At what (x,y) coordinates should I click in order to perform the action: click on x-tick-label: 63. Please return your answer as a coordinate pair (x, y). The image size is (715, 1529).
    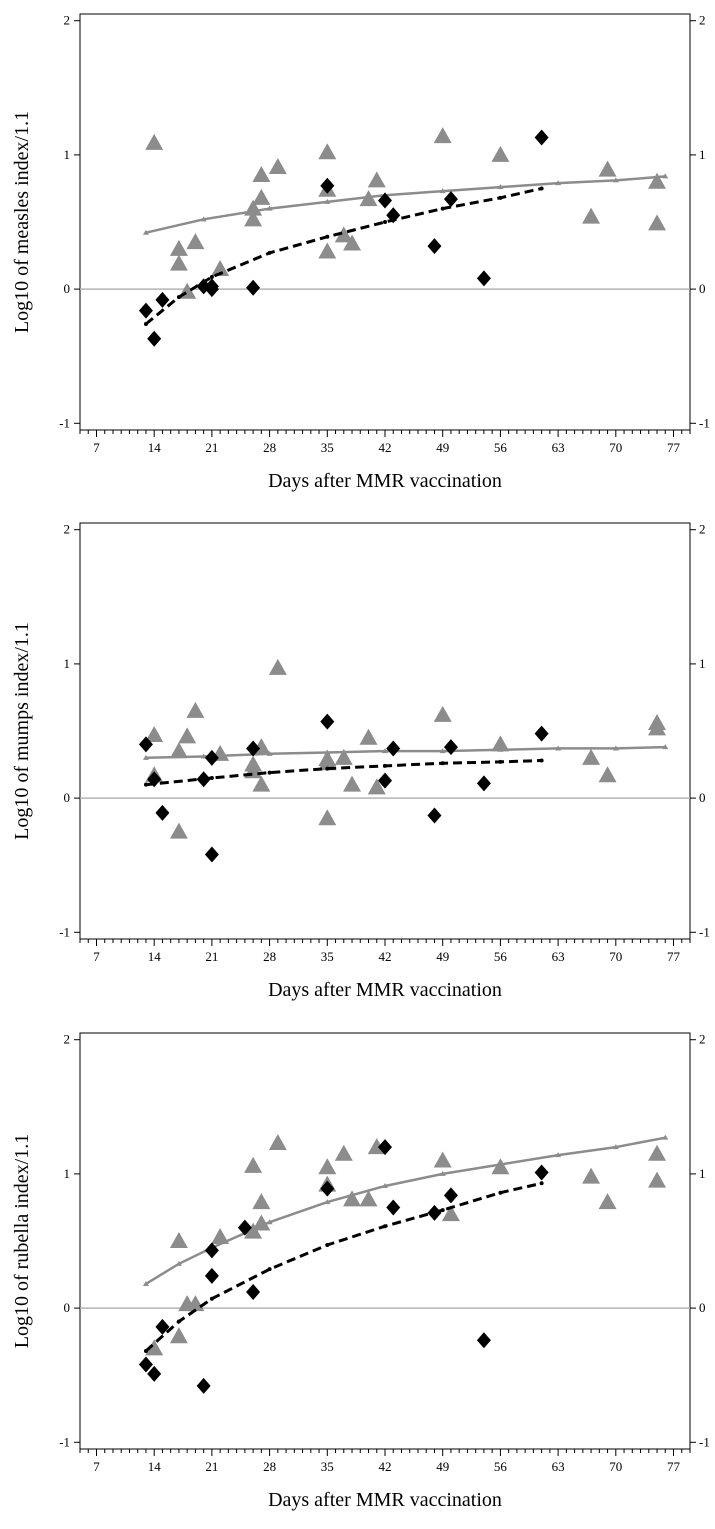
    Looking at the image, I should click on (558, 447).